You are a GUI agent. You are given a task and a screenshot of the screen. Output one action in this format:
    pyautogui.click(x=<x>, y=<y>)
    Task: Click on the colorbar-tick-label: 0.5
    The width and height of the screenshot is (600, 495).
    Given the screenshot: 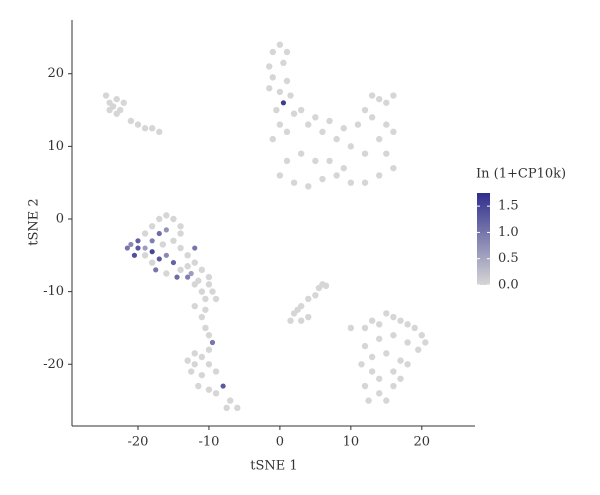 What is the action you would take?
    pyautogui.click(x=508, y=258)
    